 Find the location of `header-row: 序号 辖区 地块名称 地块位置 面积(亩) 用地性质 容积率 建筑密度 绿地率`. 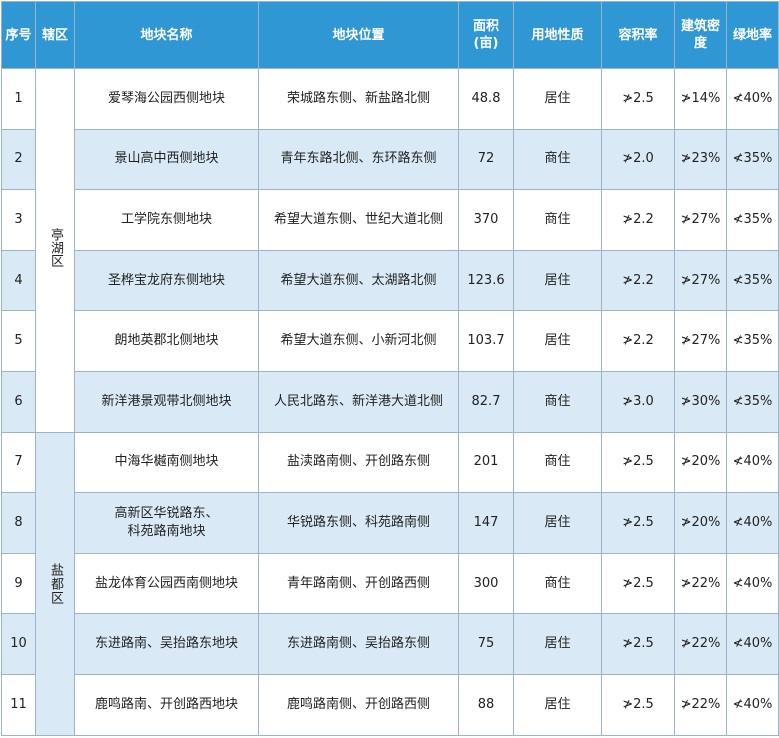

header-row: 序号 辖区 地块名称 地块位置 面积(亩) 用地性质 容积率 建筑密度 绿地率 is located at coordinates (390, 35).